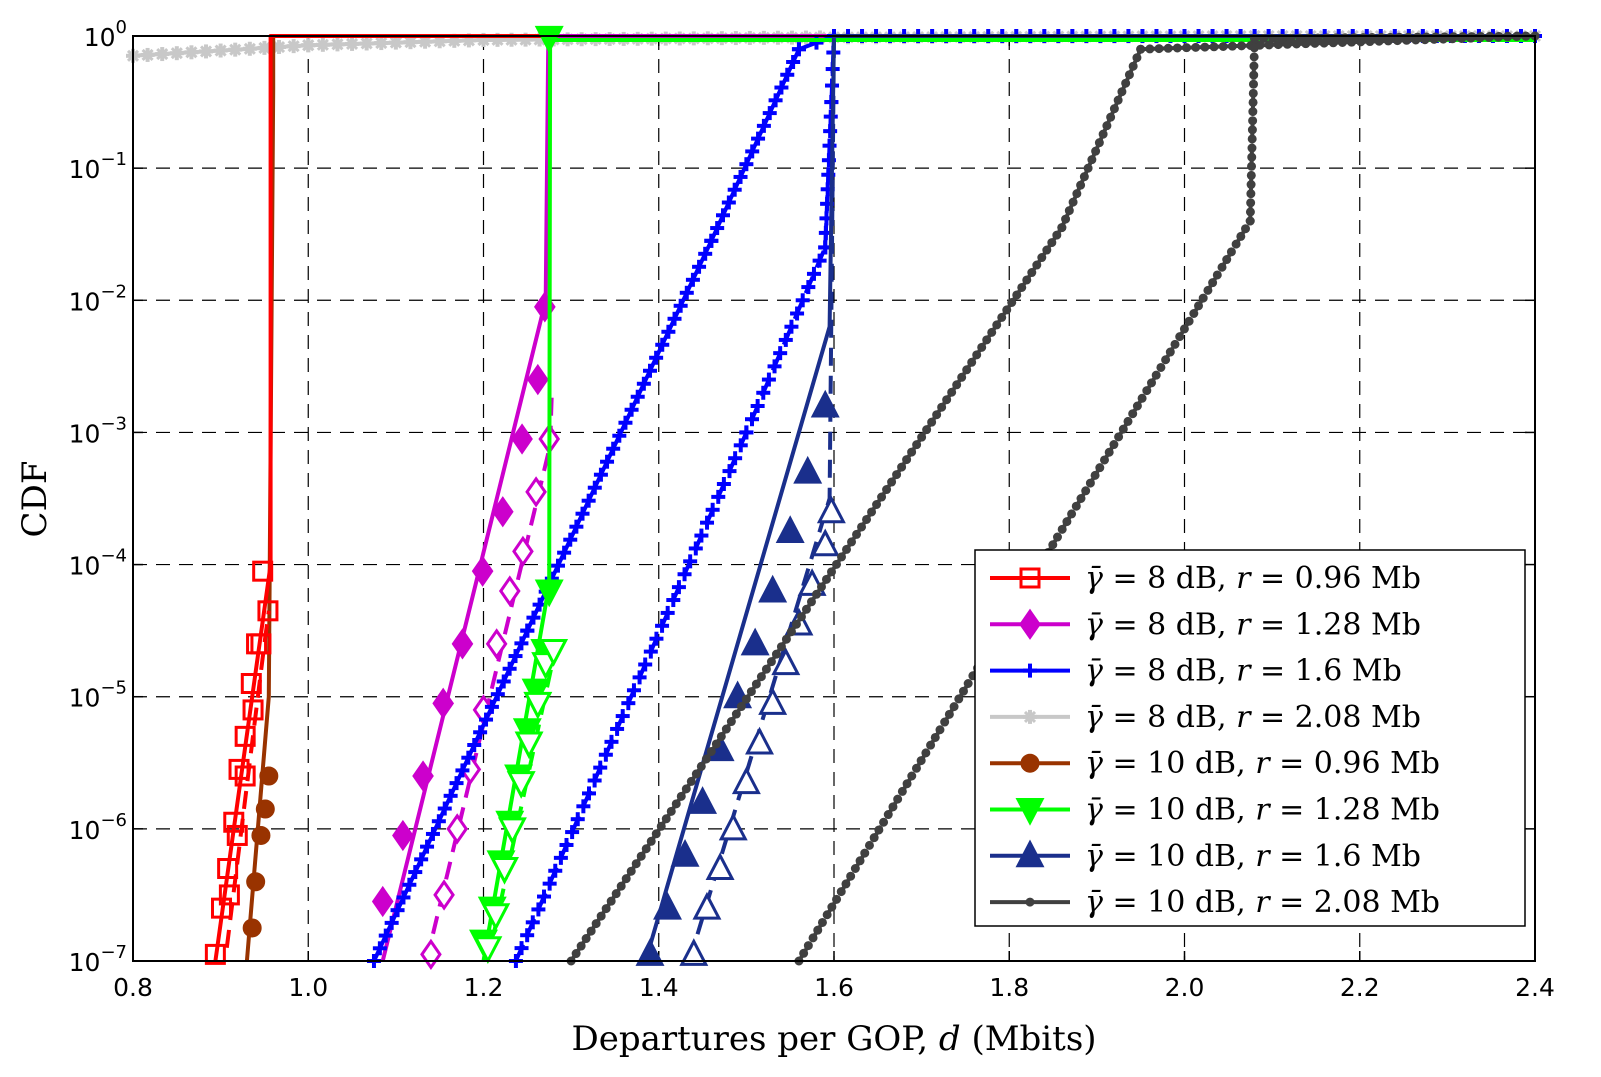 Image resolution: width=1601 pixels, height=1077 pixels. I want to click on x-tick-label: 1.6, so click(834, 987).